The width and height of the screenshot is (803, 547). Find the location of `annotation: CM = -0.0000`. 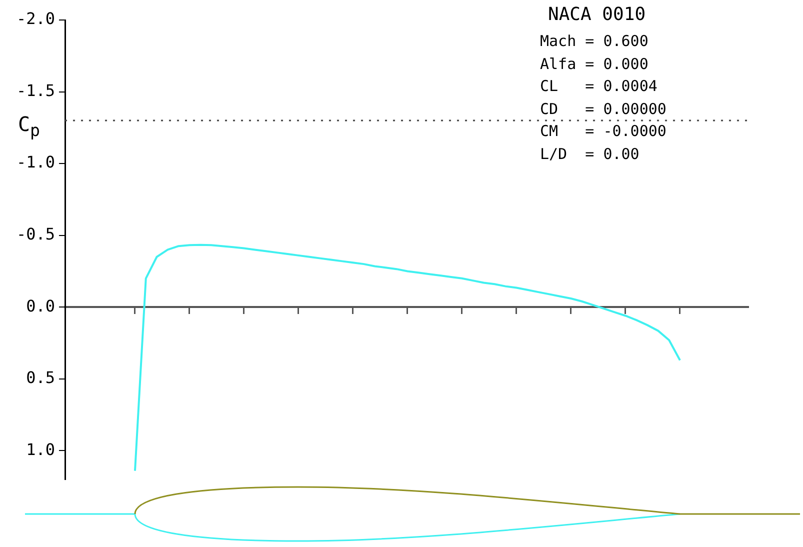

annotation: CM = -0.0000 is located at coordinates (603, 131).